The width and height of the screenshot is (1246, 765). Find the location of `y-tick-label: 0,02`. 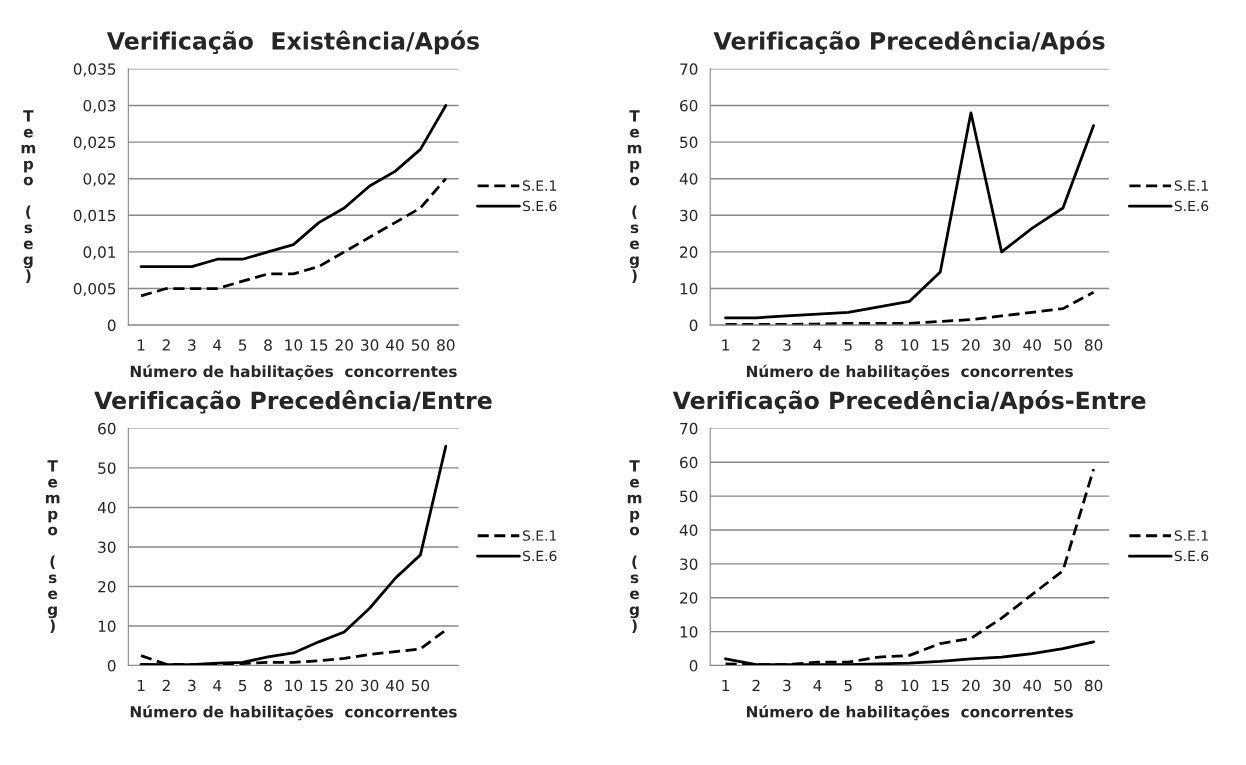

y-tick-label: 0,02 is located at coordinates (99, 180).